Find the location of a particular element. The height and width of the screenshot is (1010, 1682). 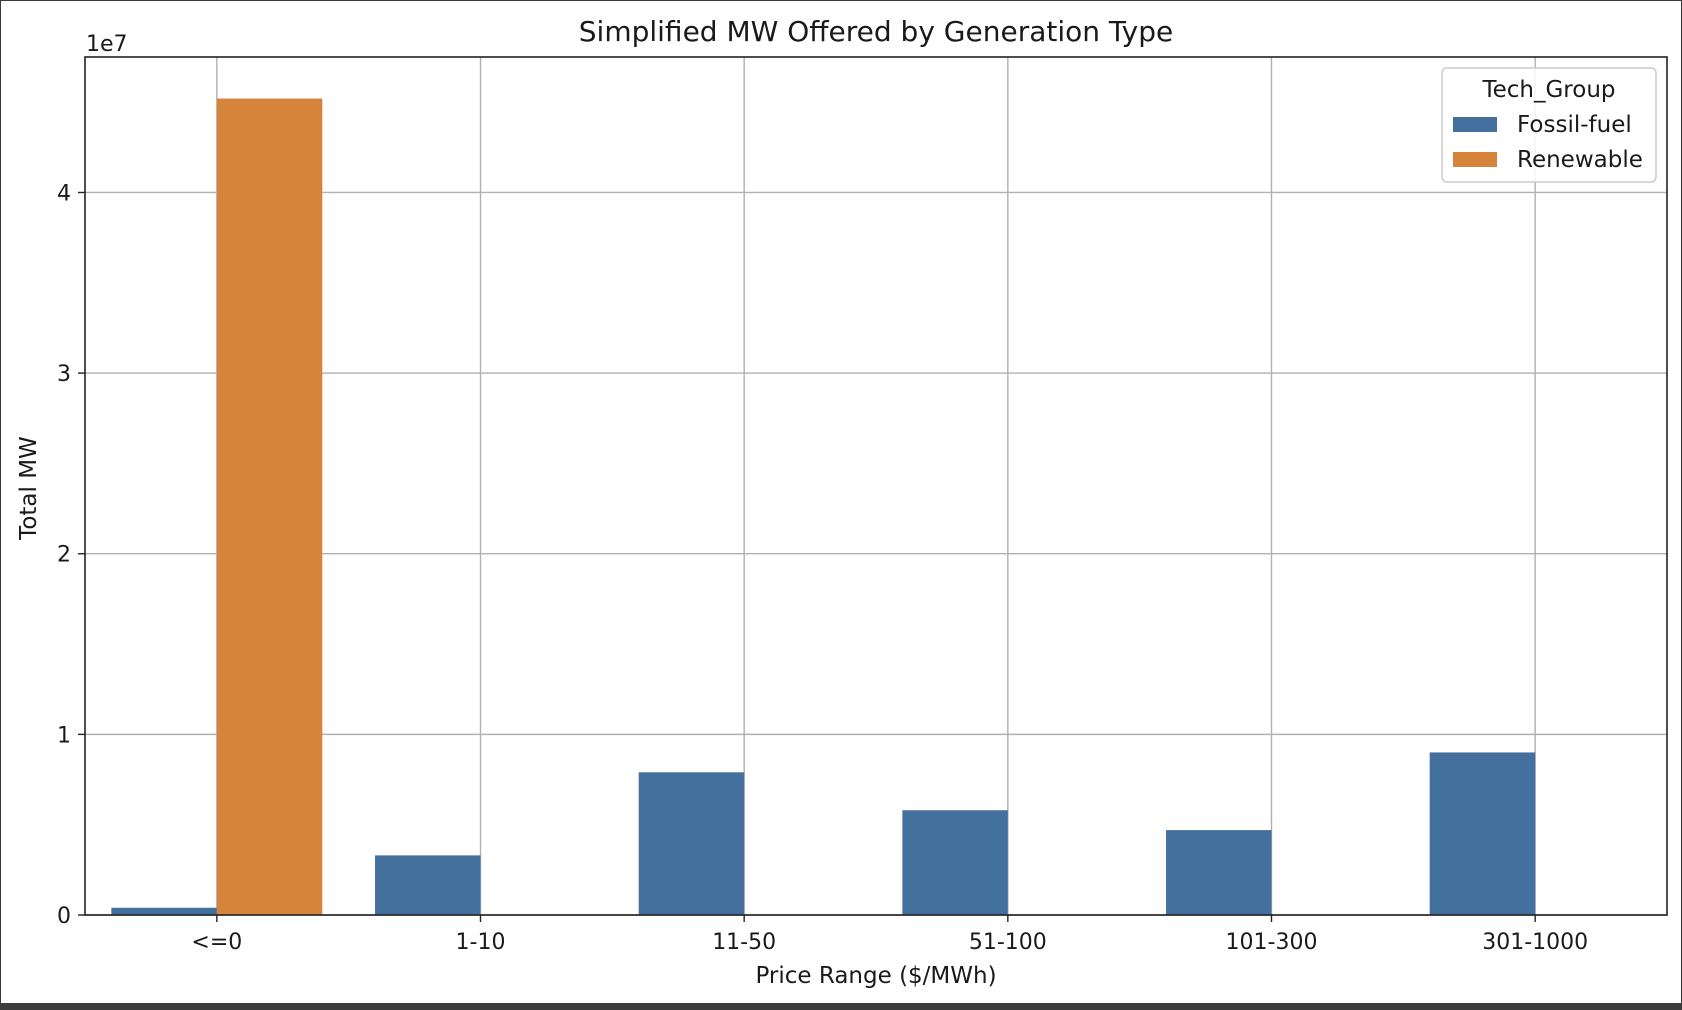

y-tick-label: 0 is located at coordinates (64, 916).